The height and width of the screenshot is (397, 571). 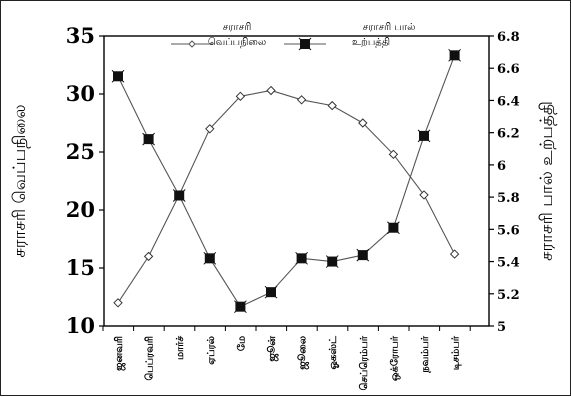 I want to click on category-label: செப்ரெம்பர், so click(x=364, y=362).